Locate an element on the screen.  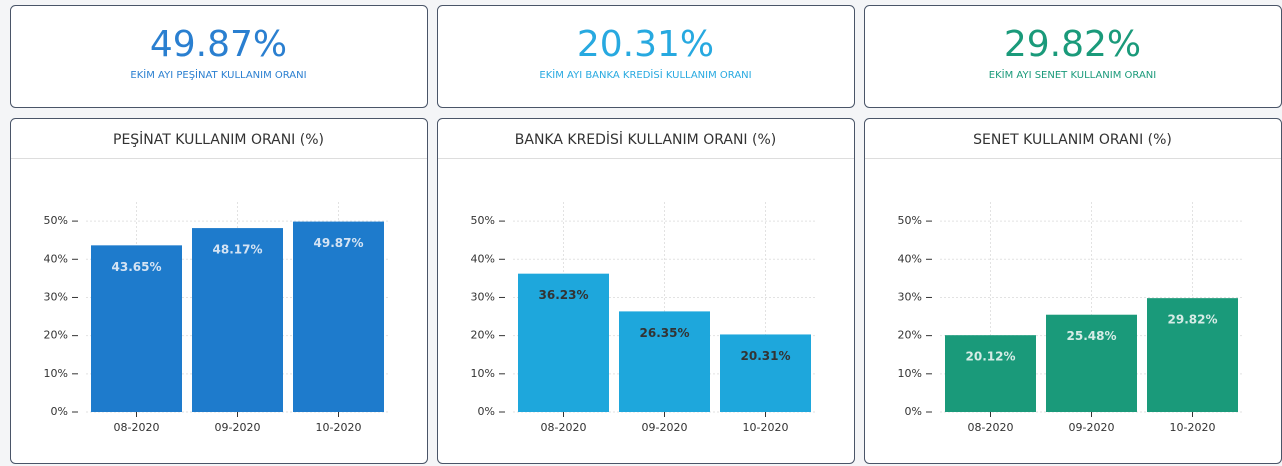
kpi-label: EKİM AYI PEŞİNAT KULLANIM ORANI is located at coordinates (218, 74).